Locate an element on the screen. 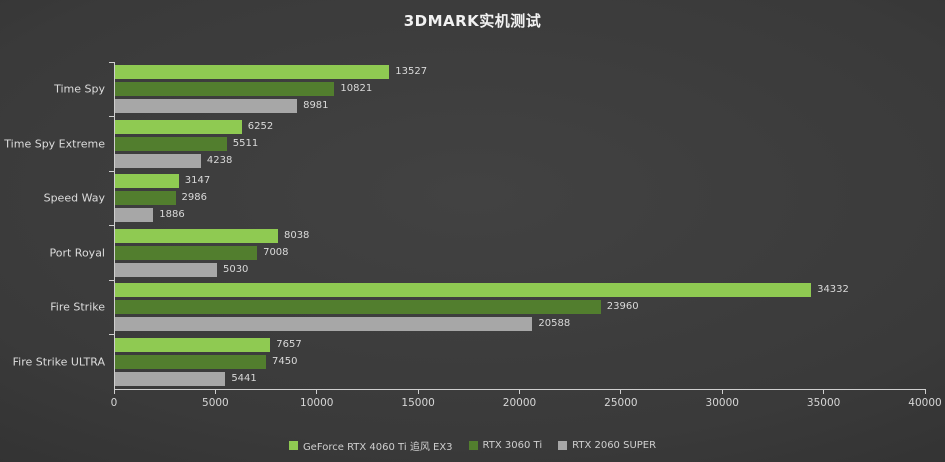 The image size is (945, 462). bar-group: Time Spy 13527 10821 8981 is located at coordinates (490, 89).